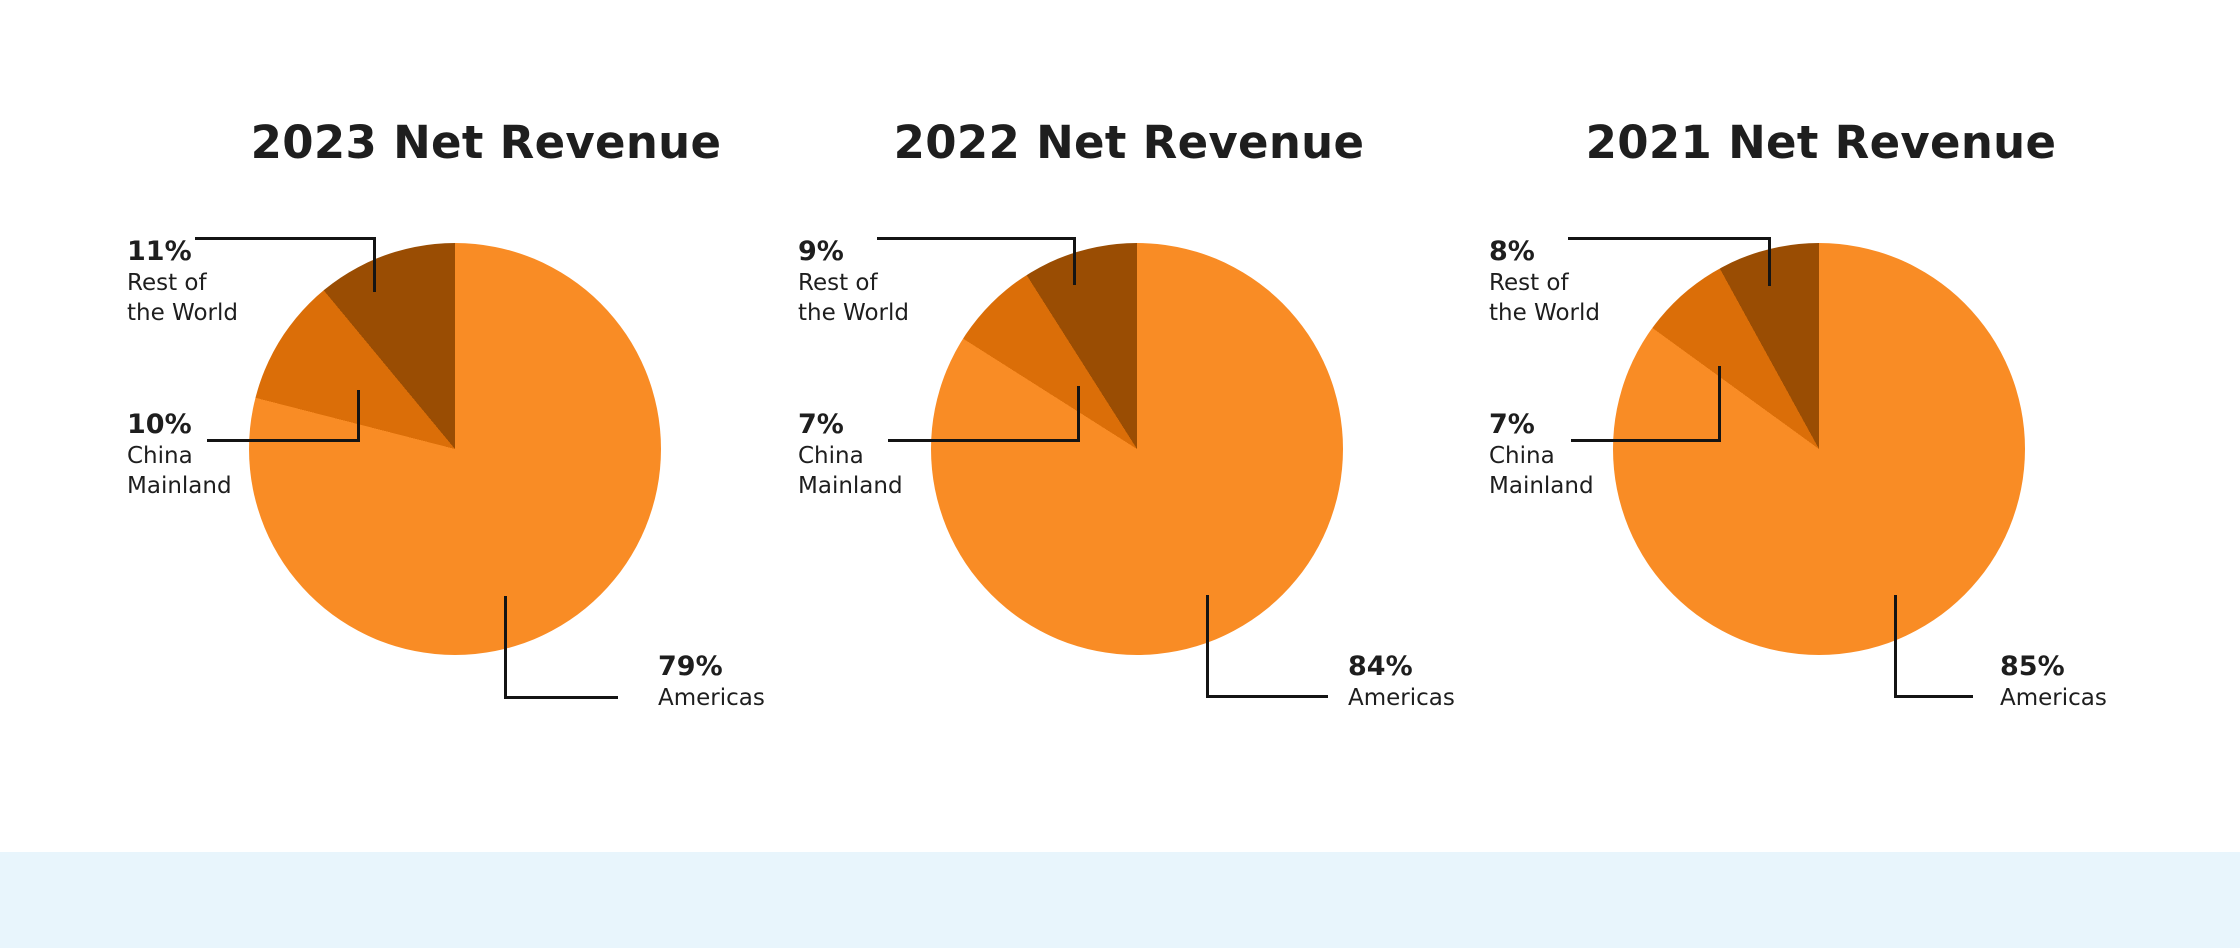  Describe the element at coordinates (1137, 449) in the screenshot. I see `pie-chart-2022` at that location.